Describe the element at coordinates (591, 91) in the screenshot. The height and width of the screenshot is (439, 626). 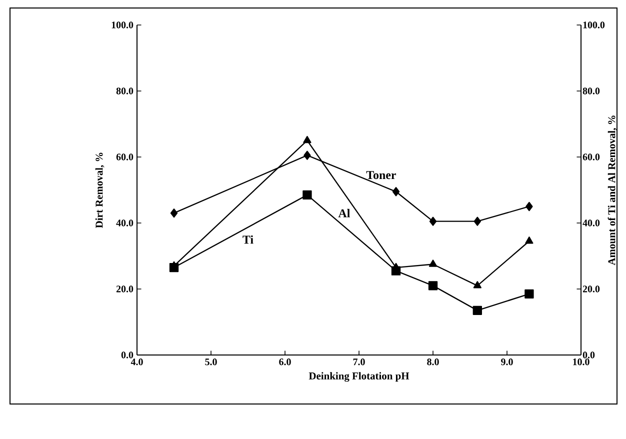
I see `y2-tick-label: 80.0` at that location.